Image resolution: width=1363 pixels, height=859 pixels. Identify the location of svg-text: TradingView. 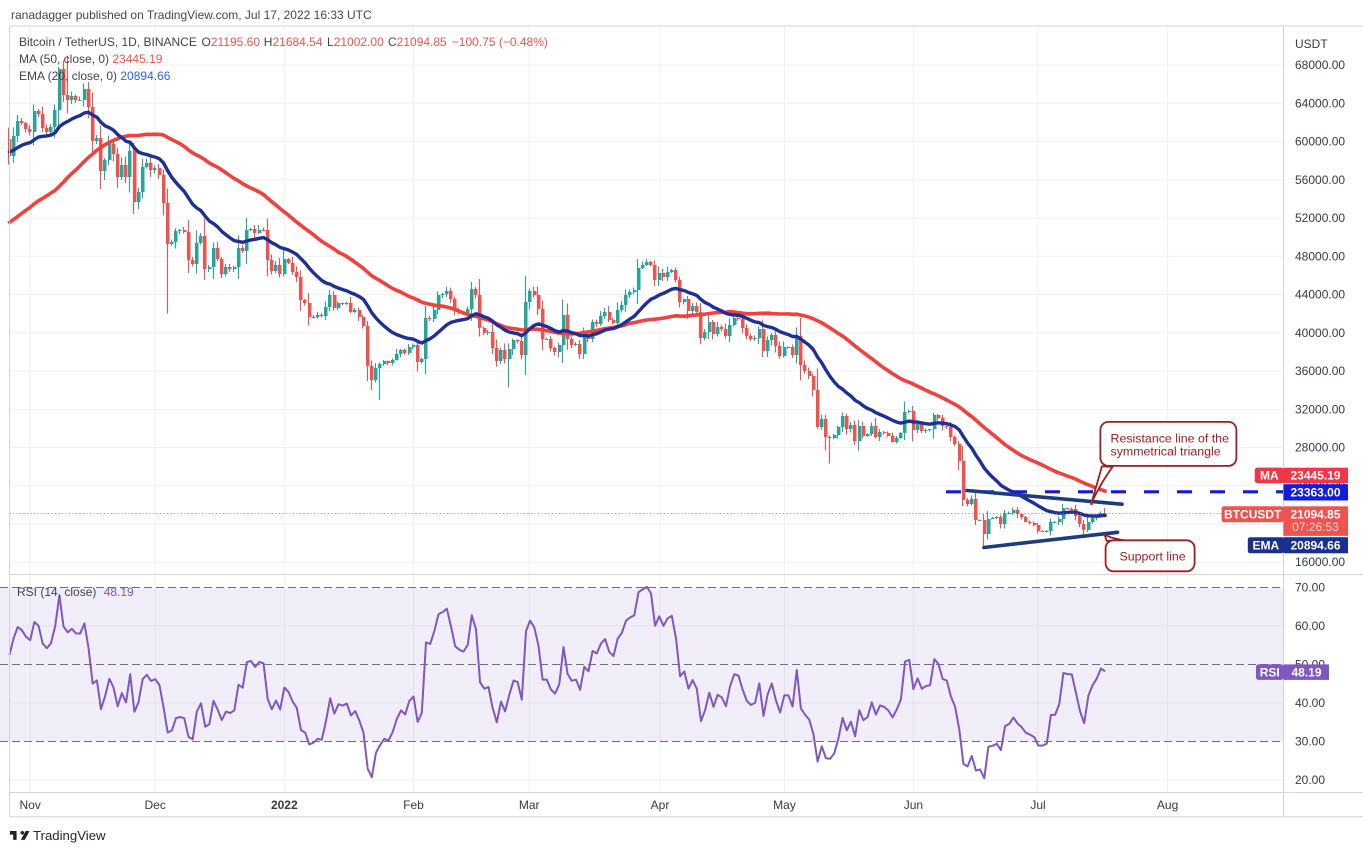
(69, 835).